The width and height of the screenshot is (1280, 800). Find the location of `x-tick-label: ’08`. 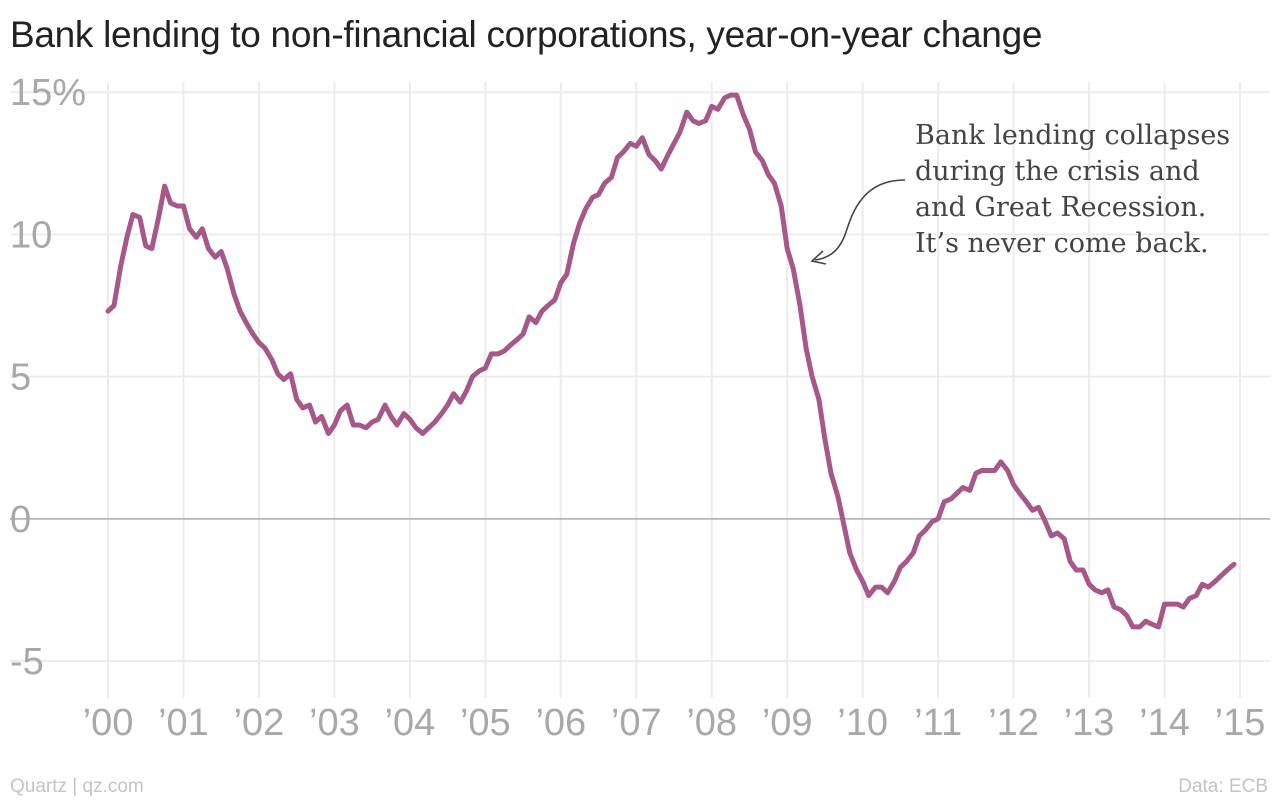

x-tick-label: ’08 is located at coordinates (711, 723).